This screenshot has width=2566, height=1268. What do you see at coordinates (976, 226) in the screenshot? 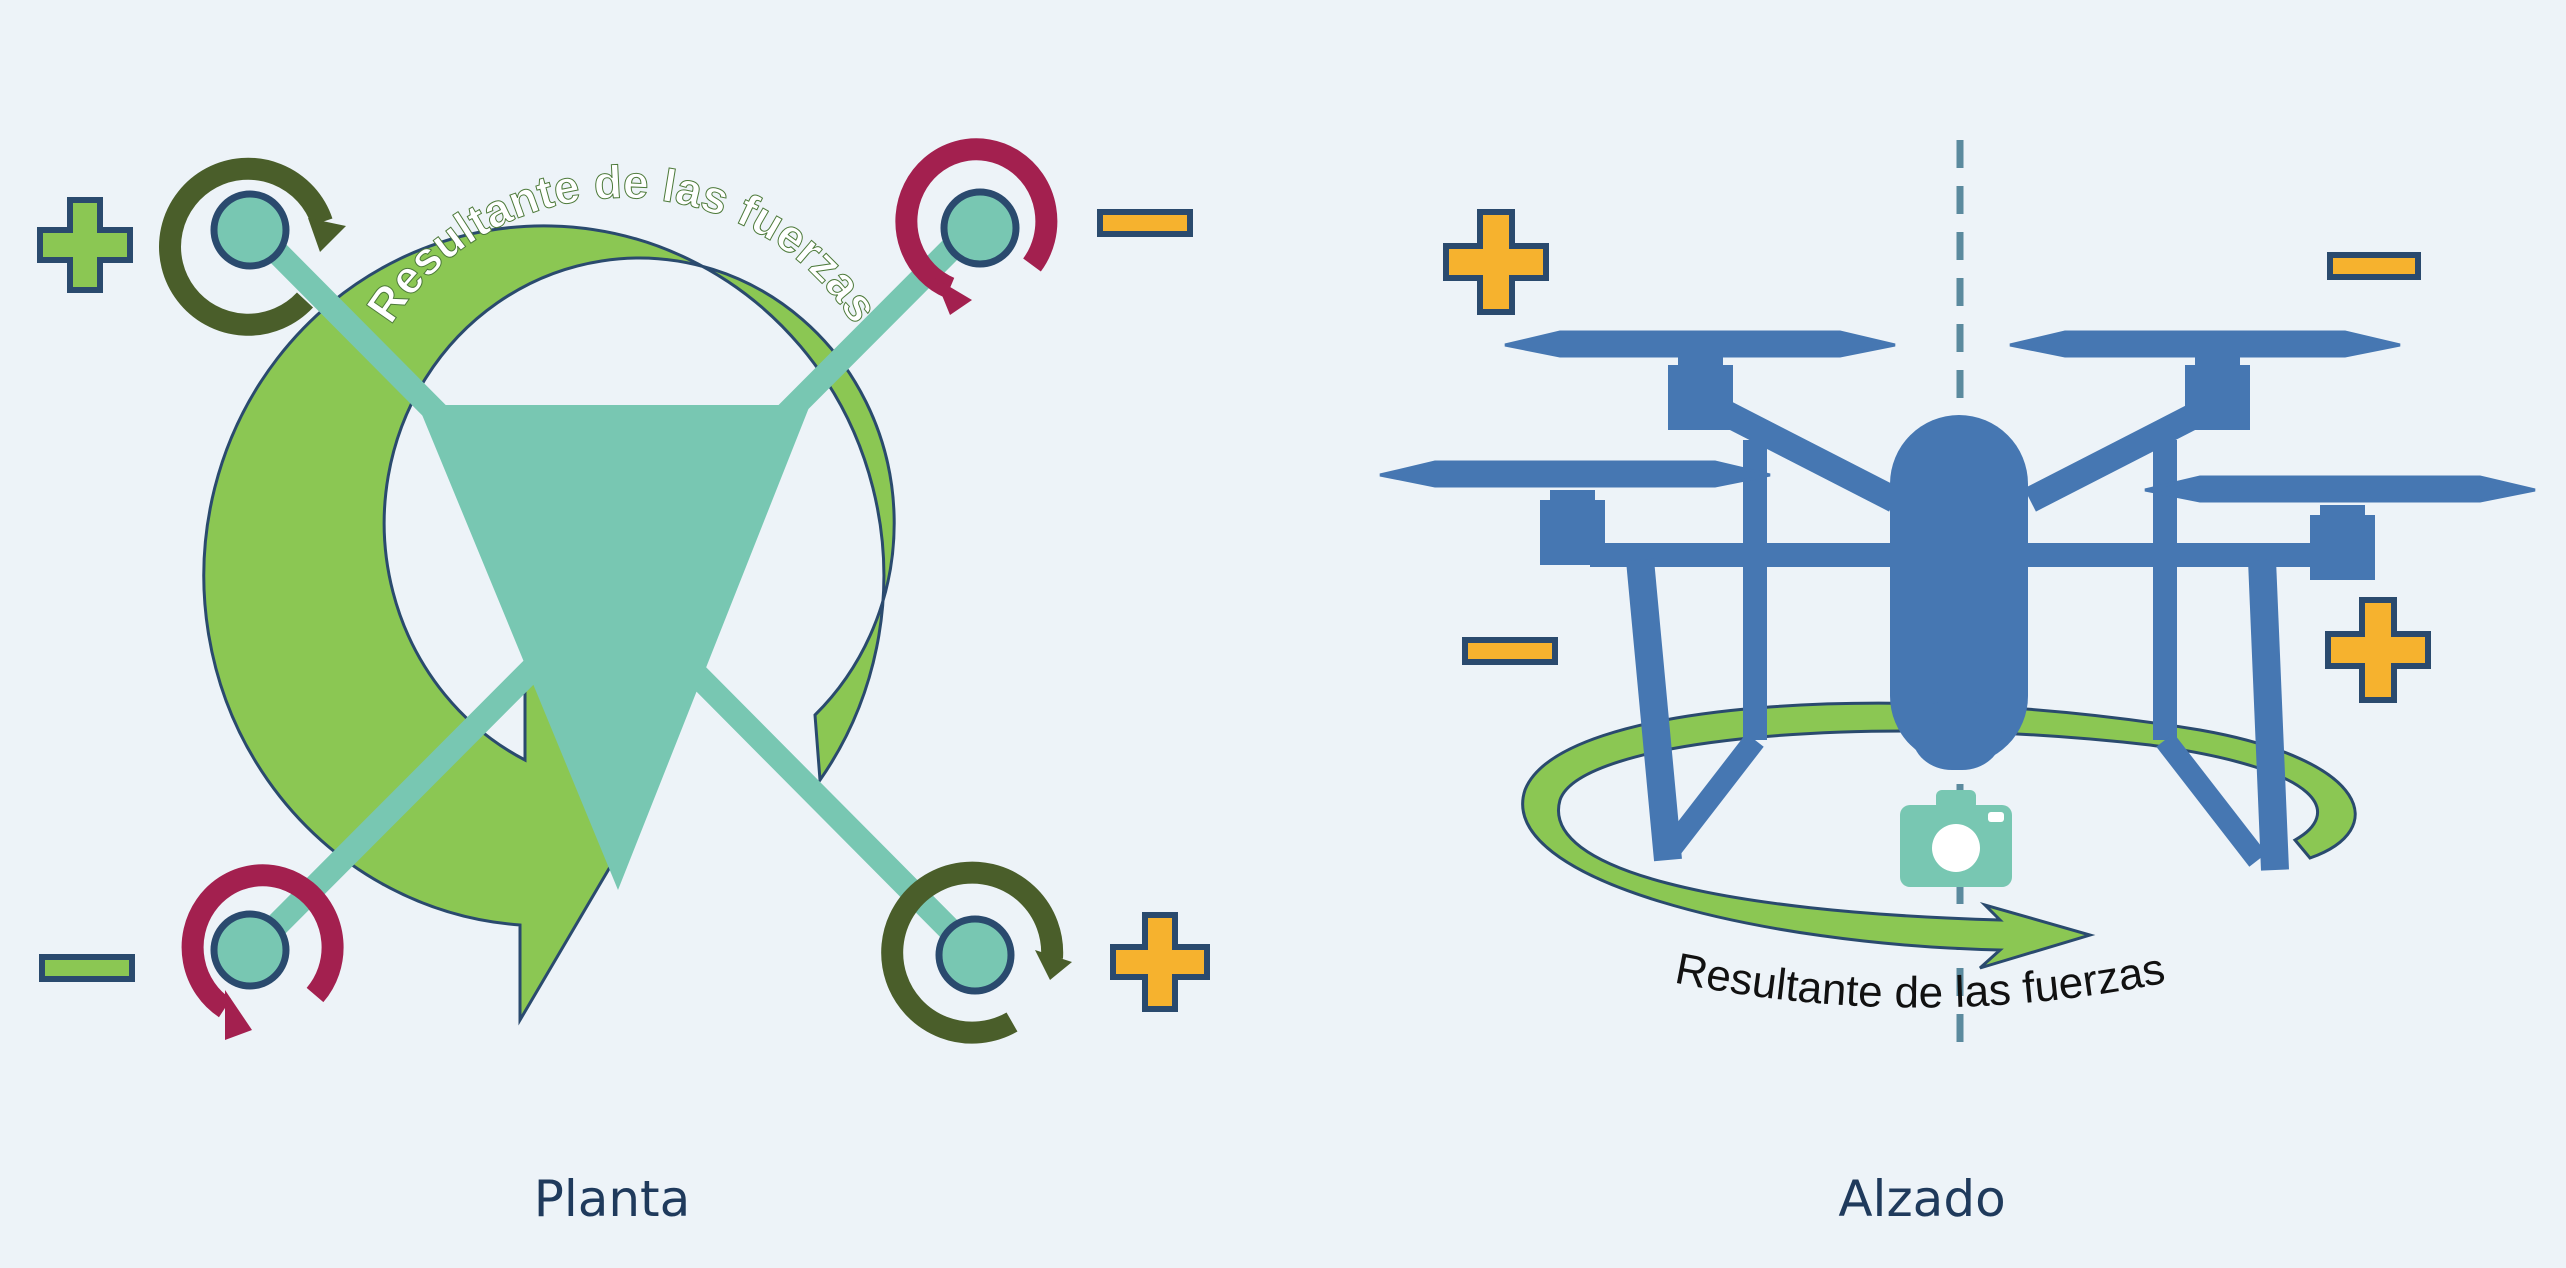
I see `rotor-top-right` at bounding box center [976, 226].